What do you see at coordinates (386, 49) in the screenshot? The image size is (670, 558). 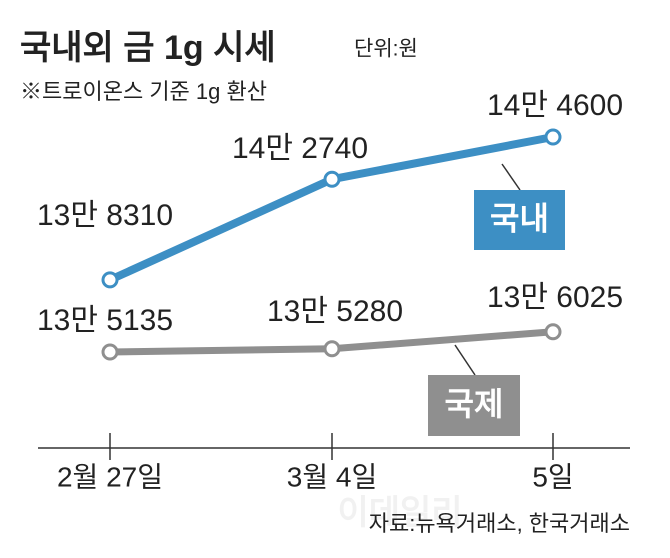 I see `unit-label: 단위:원` at bounding box center [386, 49].